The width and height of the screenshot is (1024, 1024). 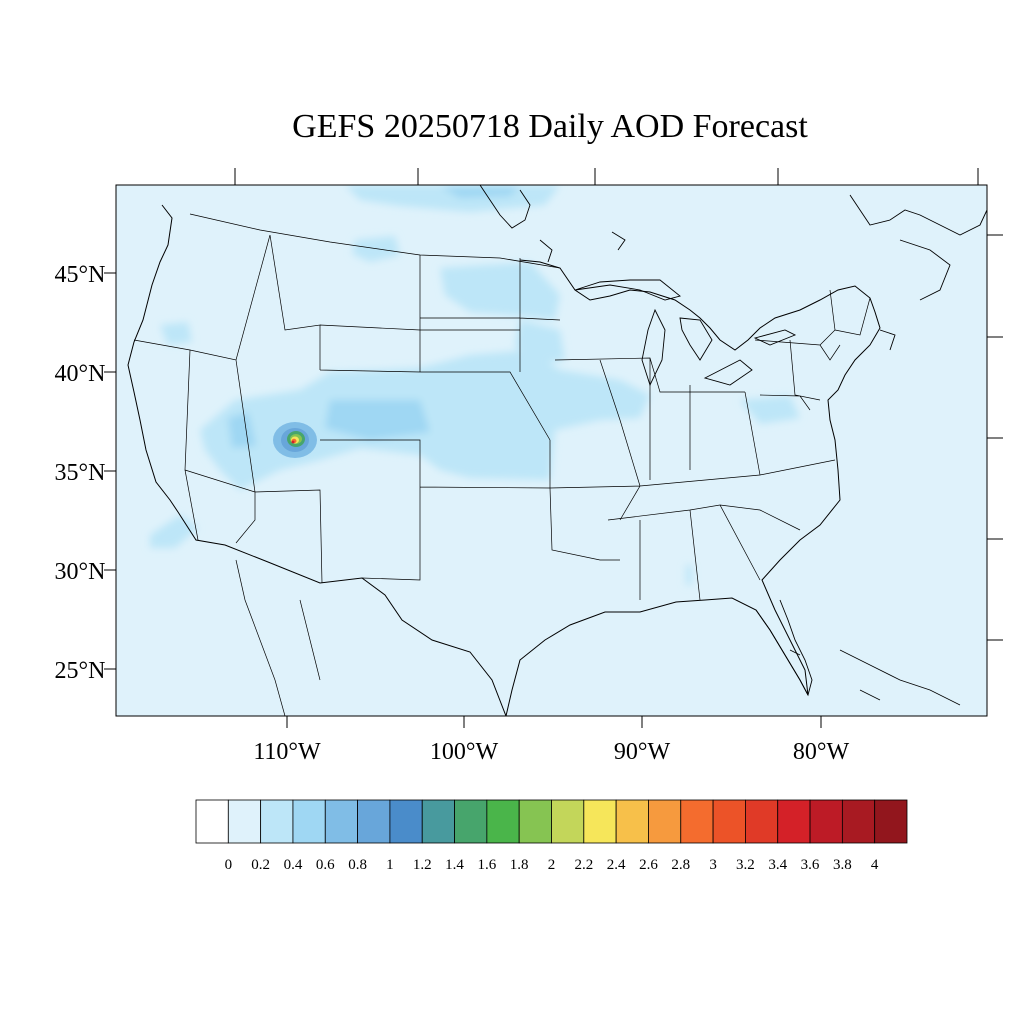 What do you see at coordinates (464, 752) in the screenshot?
I see `lon-label: 100°W` at bounding box center [464, 752].